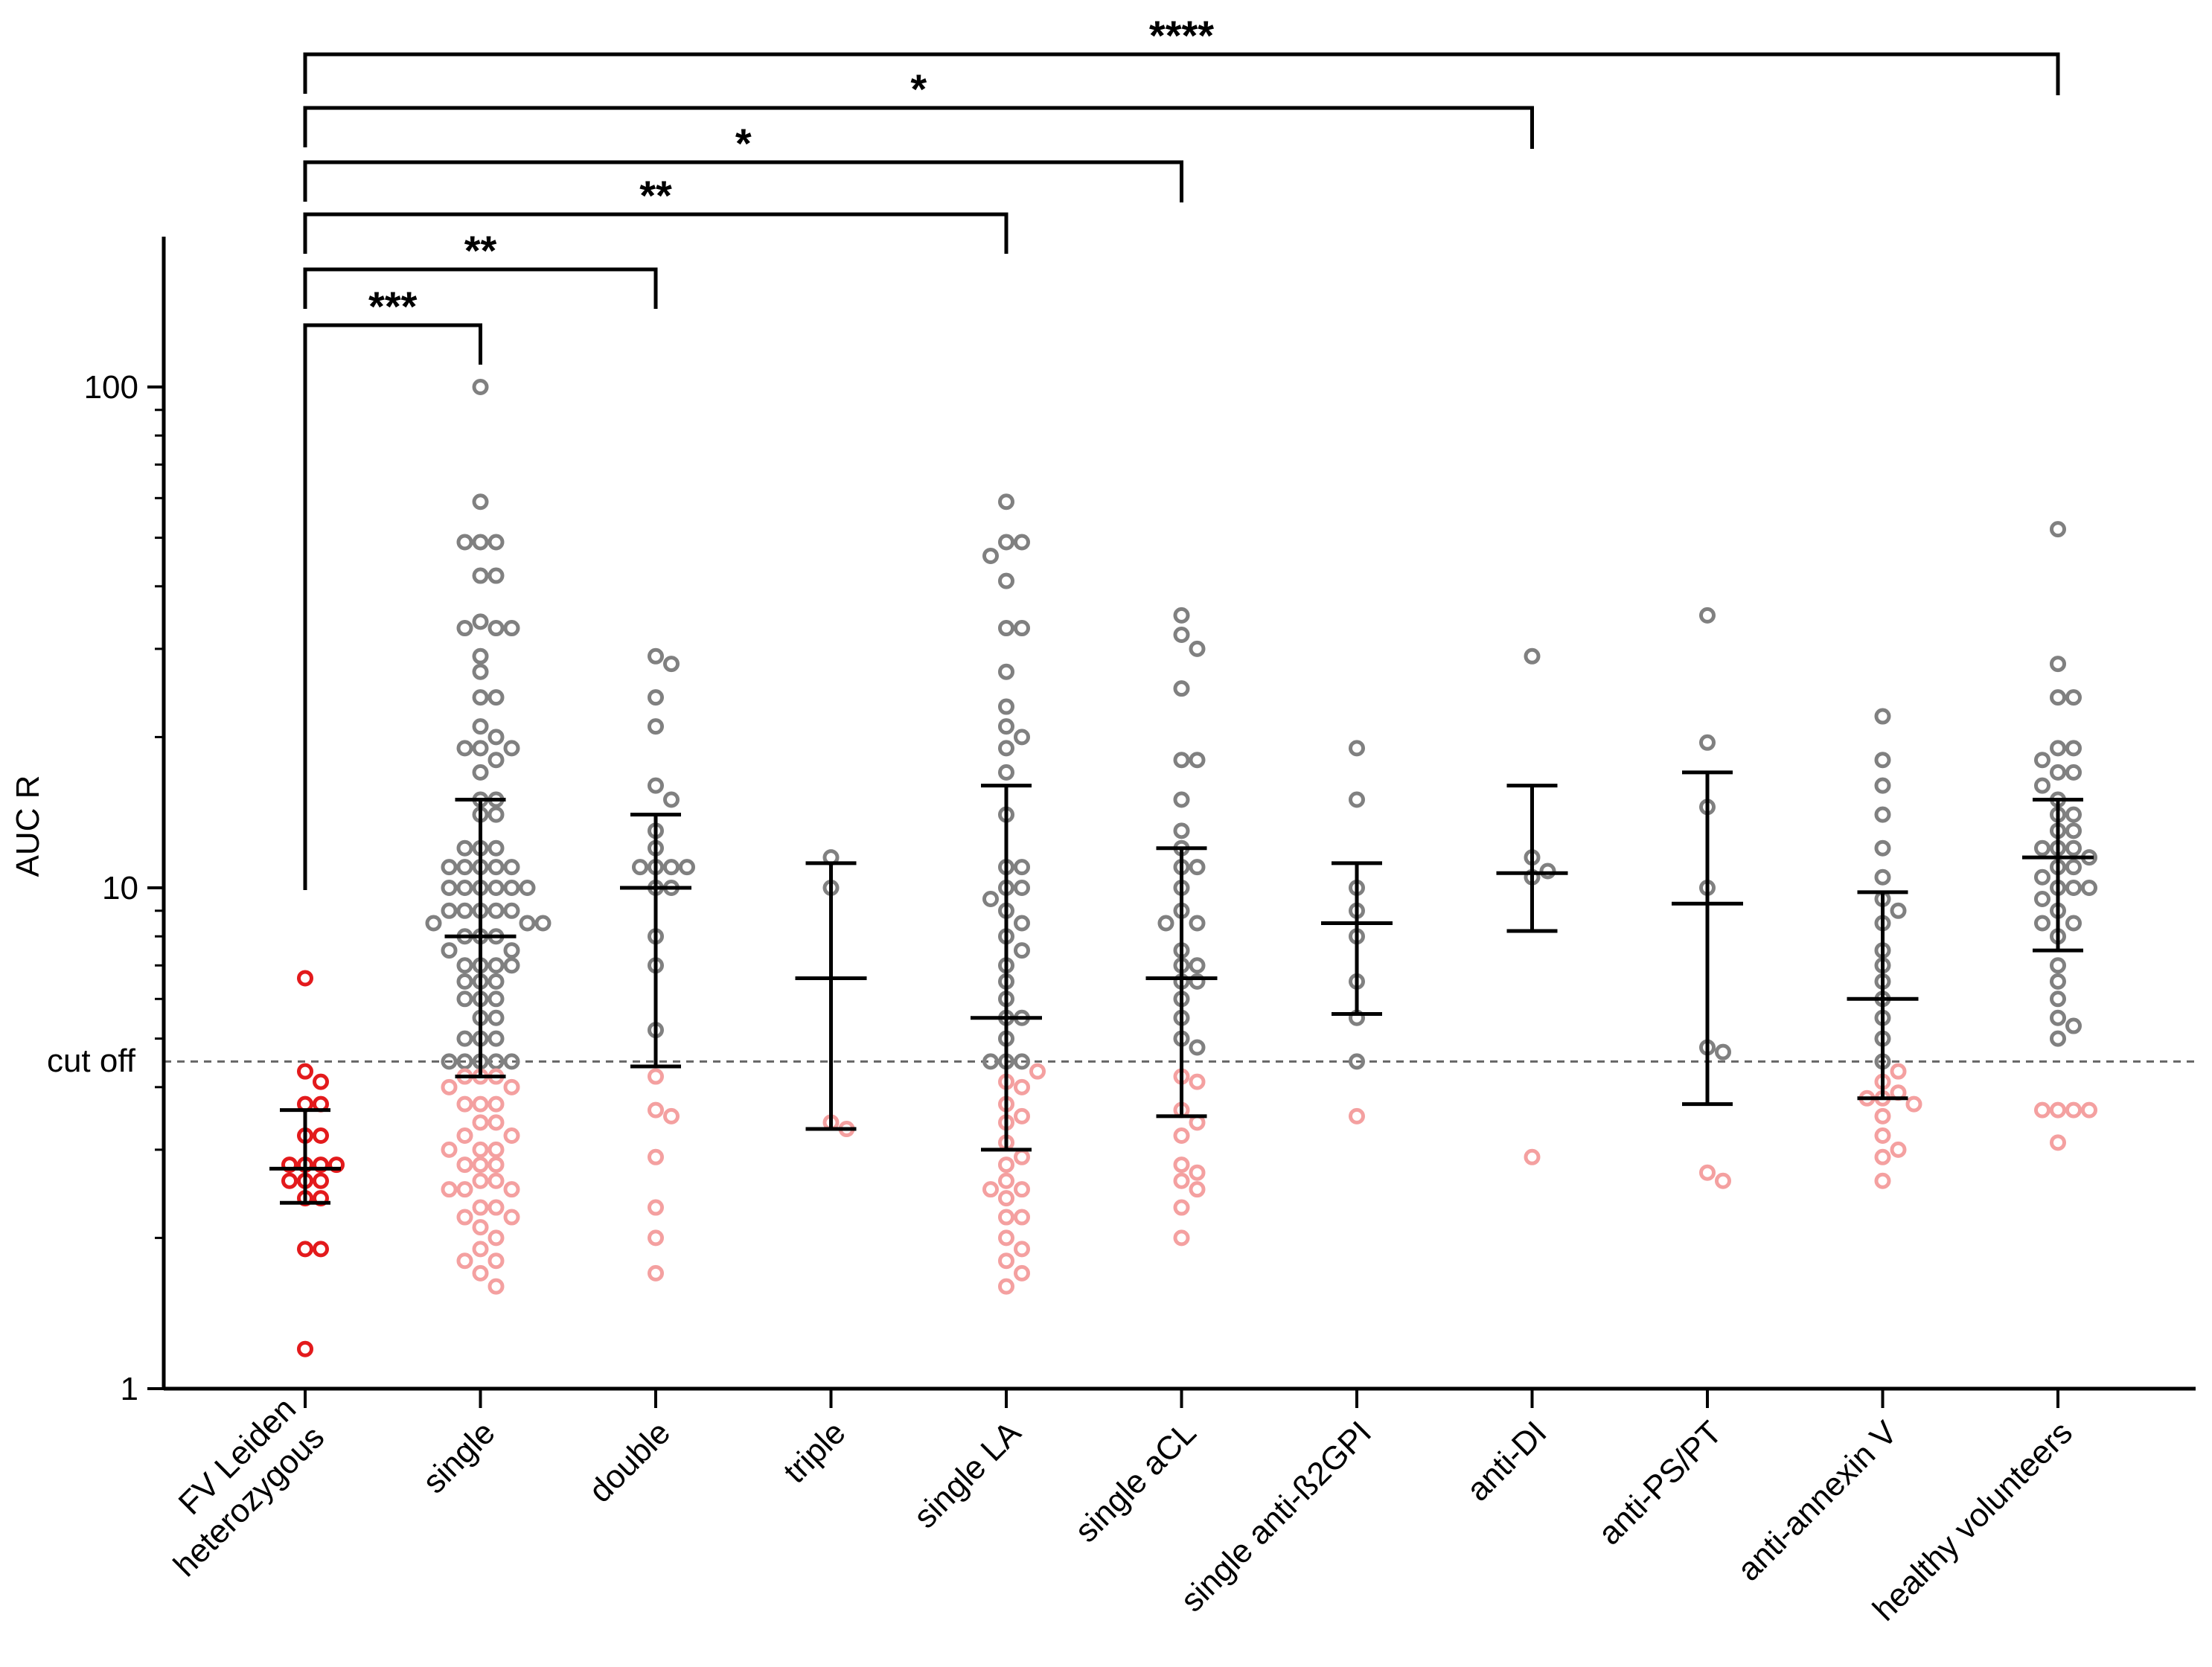 The width and height of the screenshot is (2212, 1667). Describe the element at coordinates (1507, 1461) in the screenshot. I see `x-tick-label-line: anti-DI` at that location.